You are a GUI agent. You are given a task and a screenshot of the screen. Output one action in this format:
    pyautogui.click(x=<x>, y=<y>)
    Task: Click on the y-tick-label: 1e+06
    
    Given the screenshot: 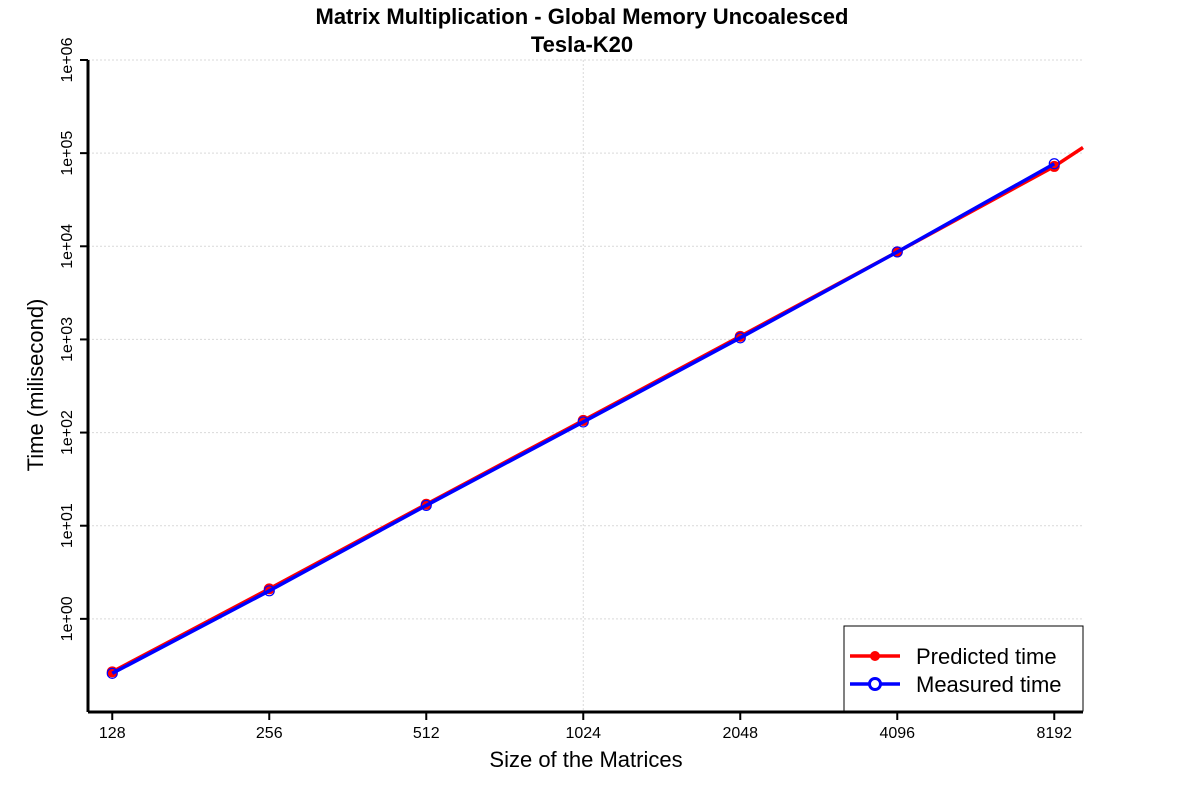 What is the action you would take?
    pyautogui.click(x=67, y=59)
    